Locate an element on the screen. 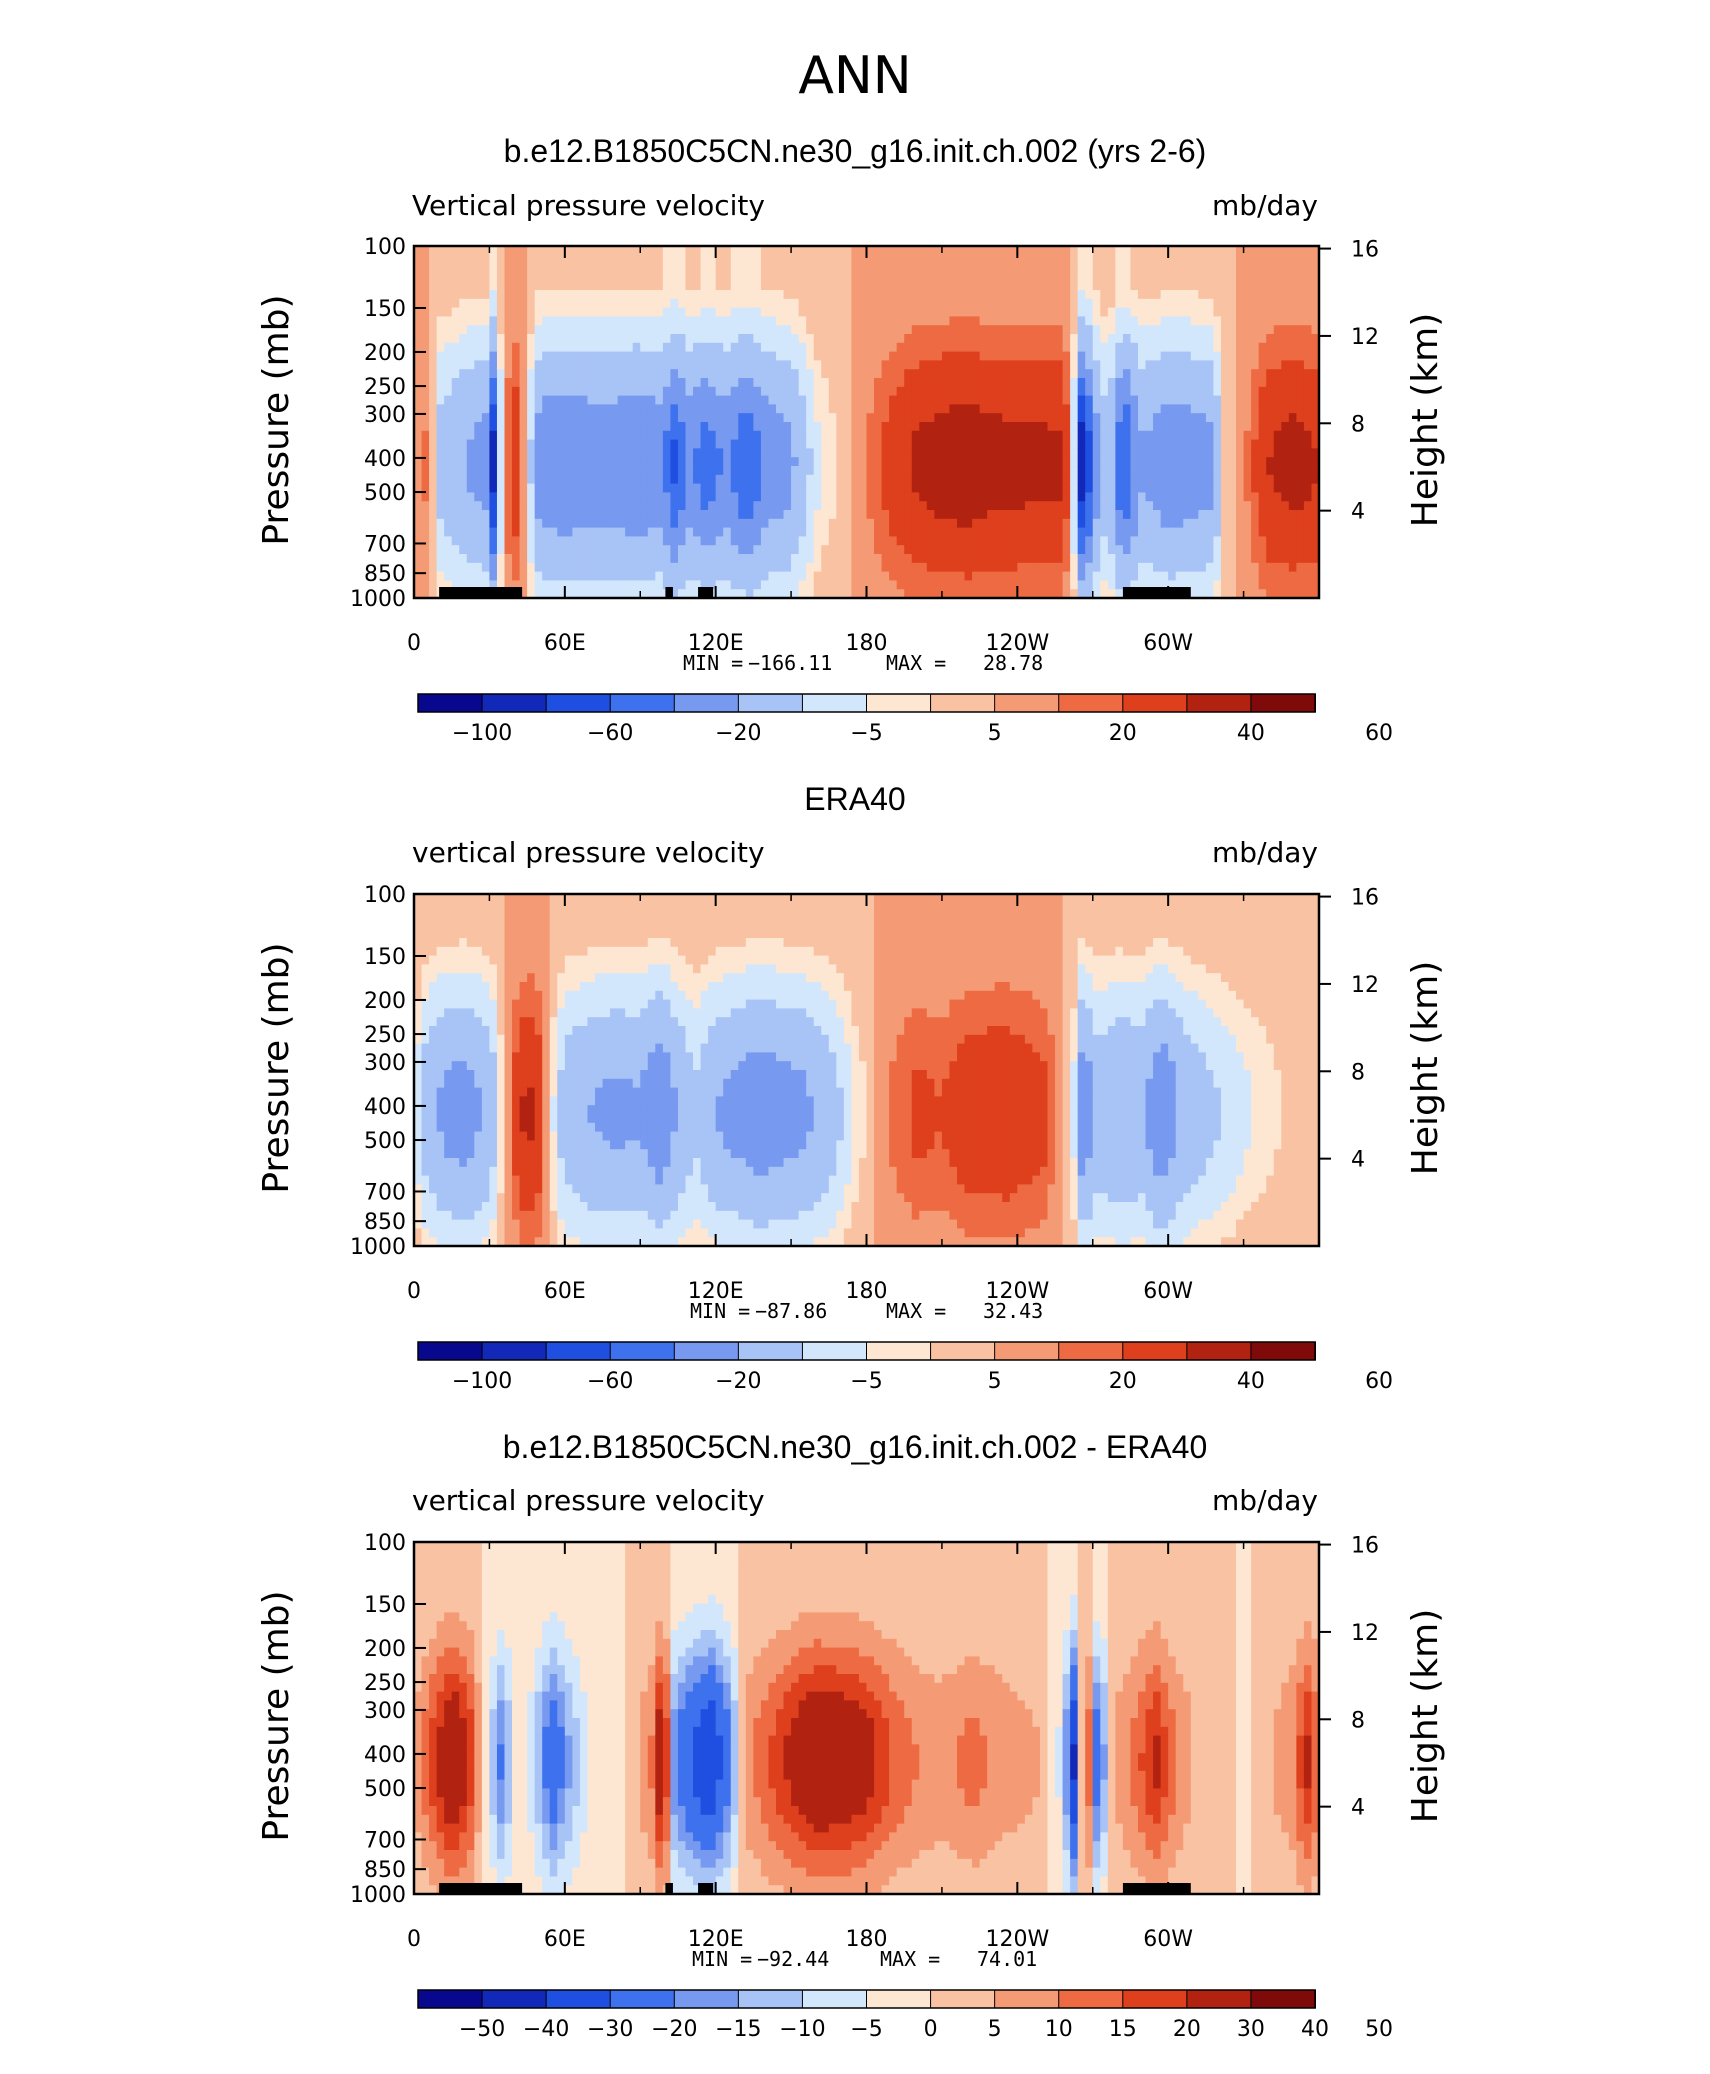 The height and width of the screenshot is (2074, 1710). pressure-tick-label: 250 is located at coordinates (385, 387).